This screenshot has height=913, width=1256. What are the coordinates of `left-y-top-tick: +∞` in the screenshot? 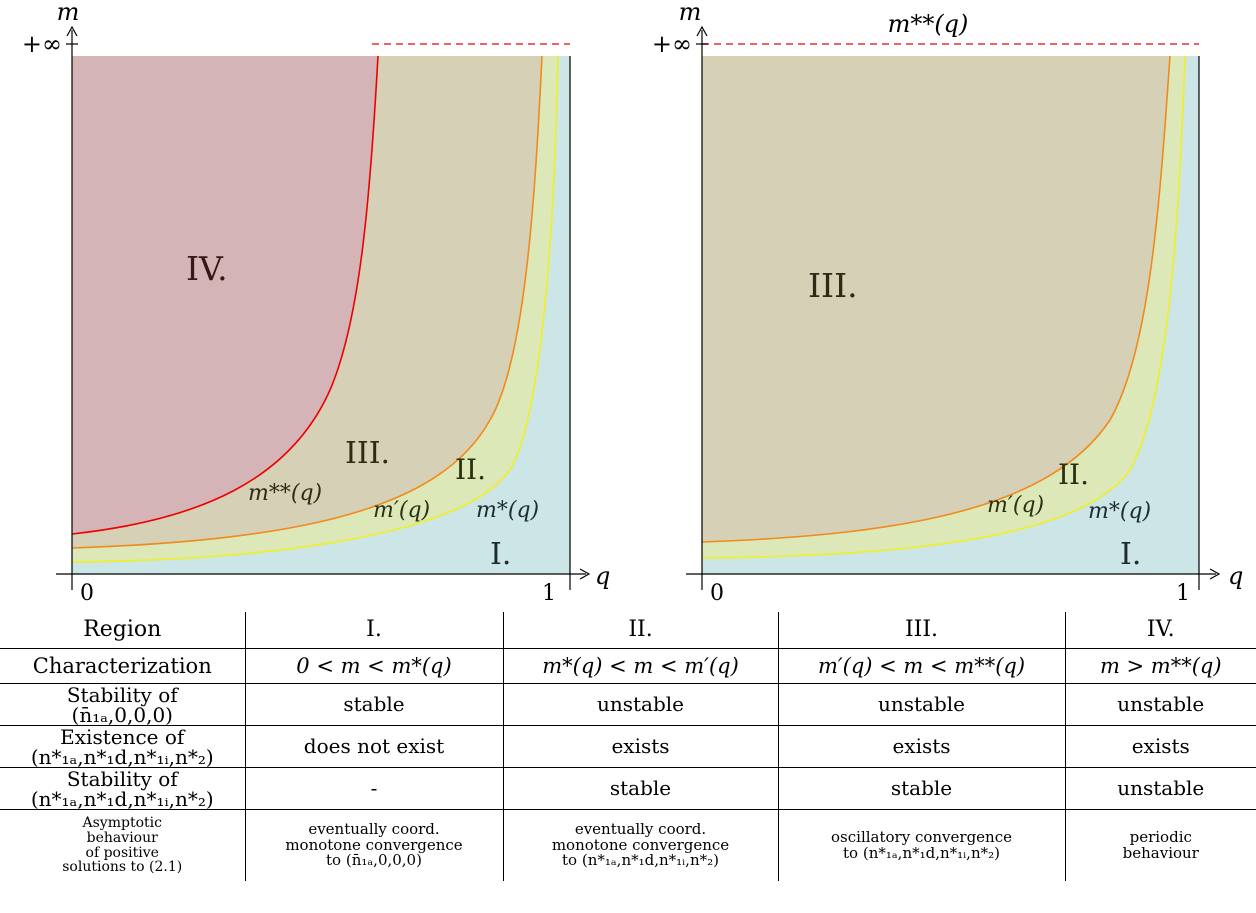 It's located at (42, 44).